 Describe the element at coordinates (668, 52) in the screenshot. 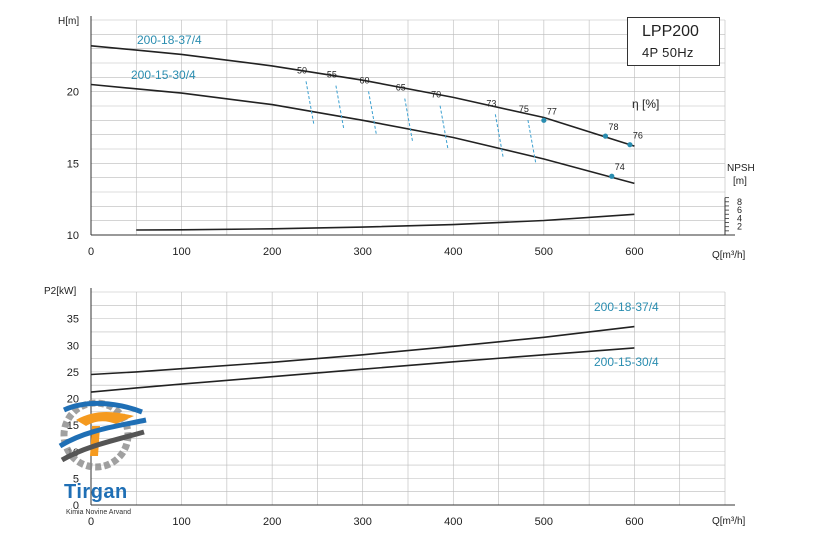

I see `chart-subtitle: 4P 50Hz` at that location.